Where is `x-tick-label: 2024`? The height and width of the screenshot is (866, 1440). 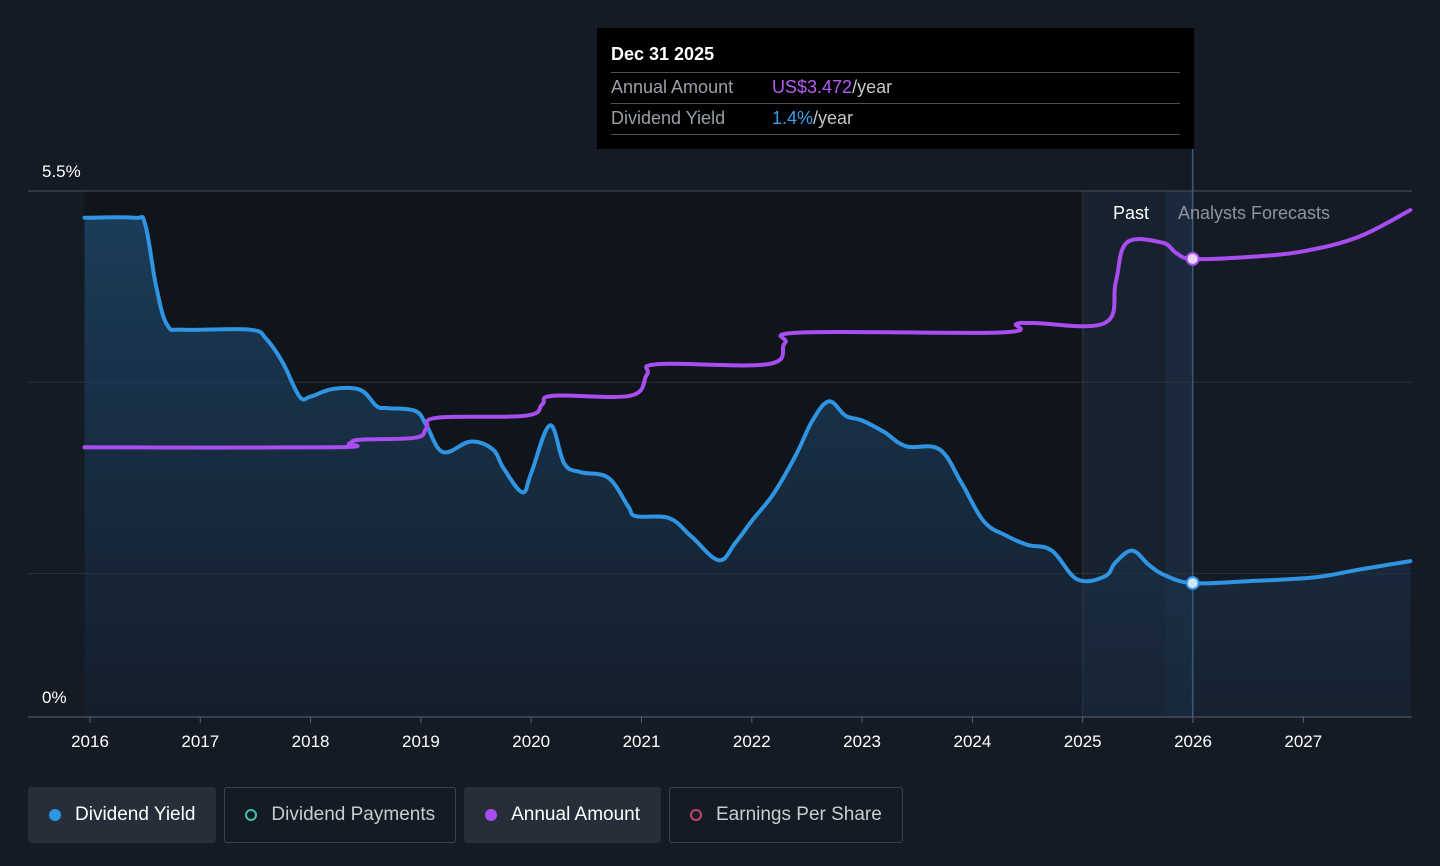
x-tick-label: 2024 is located at coordinates (972, 741).